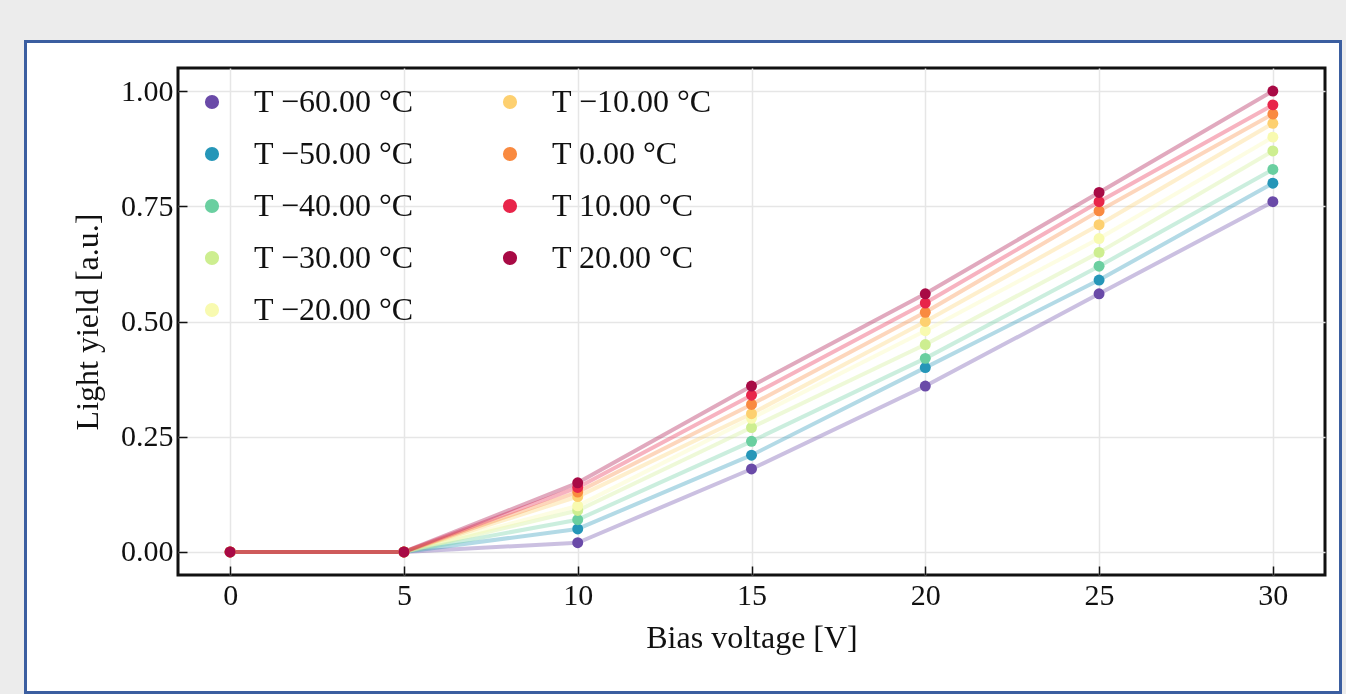  What do you see at coordinates (147, 205) in the screenshot?
I see `y-tick-label: 0.75` at bounding box center [147, 205].